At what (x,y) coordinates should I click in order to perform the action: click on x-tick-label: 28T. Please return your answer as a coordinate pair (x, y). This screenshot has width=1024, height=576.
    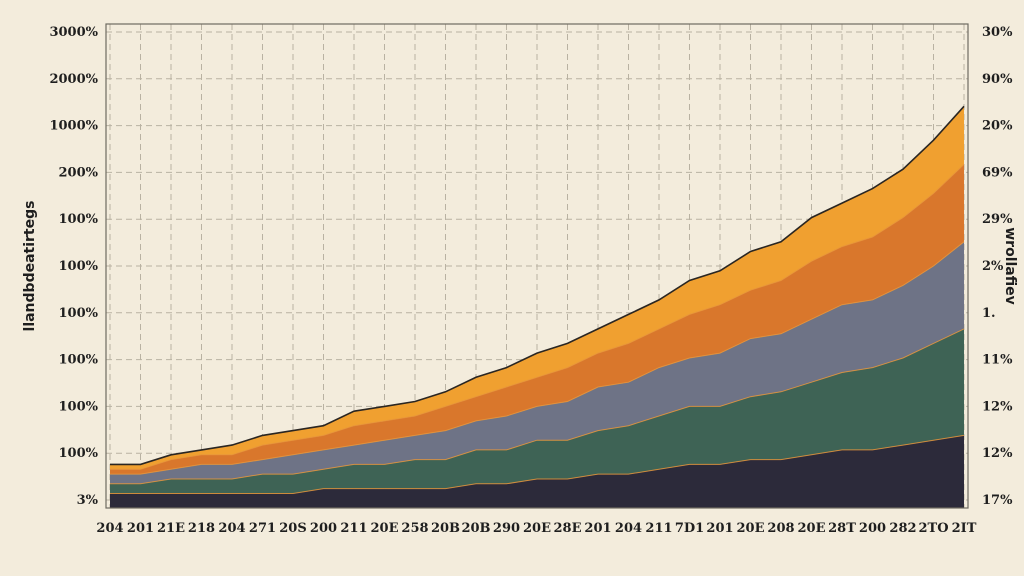
    Looking at the image, I should click on (842, 528).